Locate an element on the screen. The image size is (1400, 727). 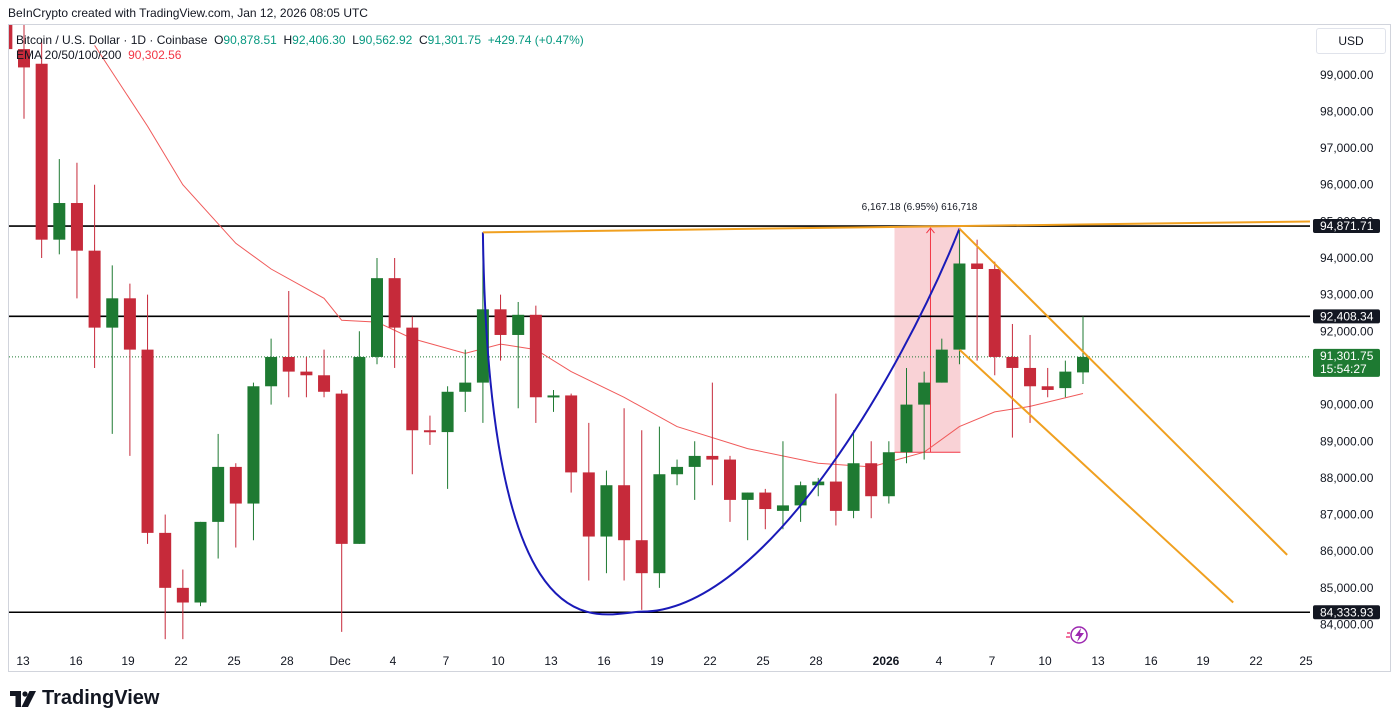
legend-low-label: L is located at coordinates (355, 40).